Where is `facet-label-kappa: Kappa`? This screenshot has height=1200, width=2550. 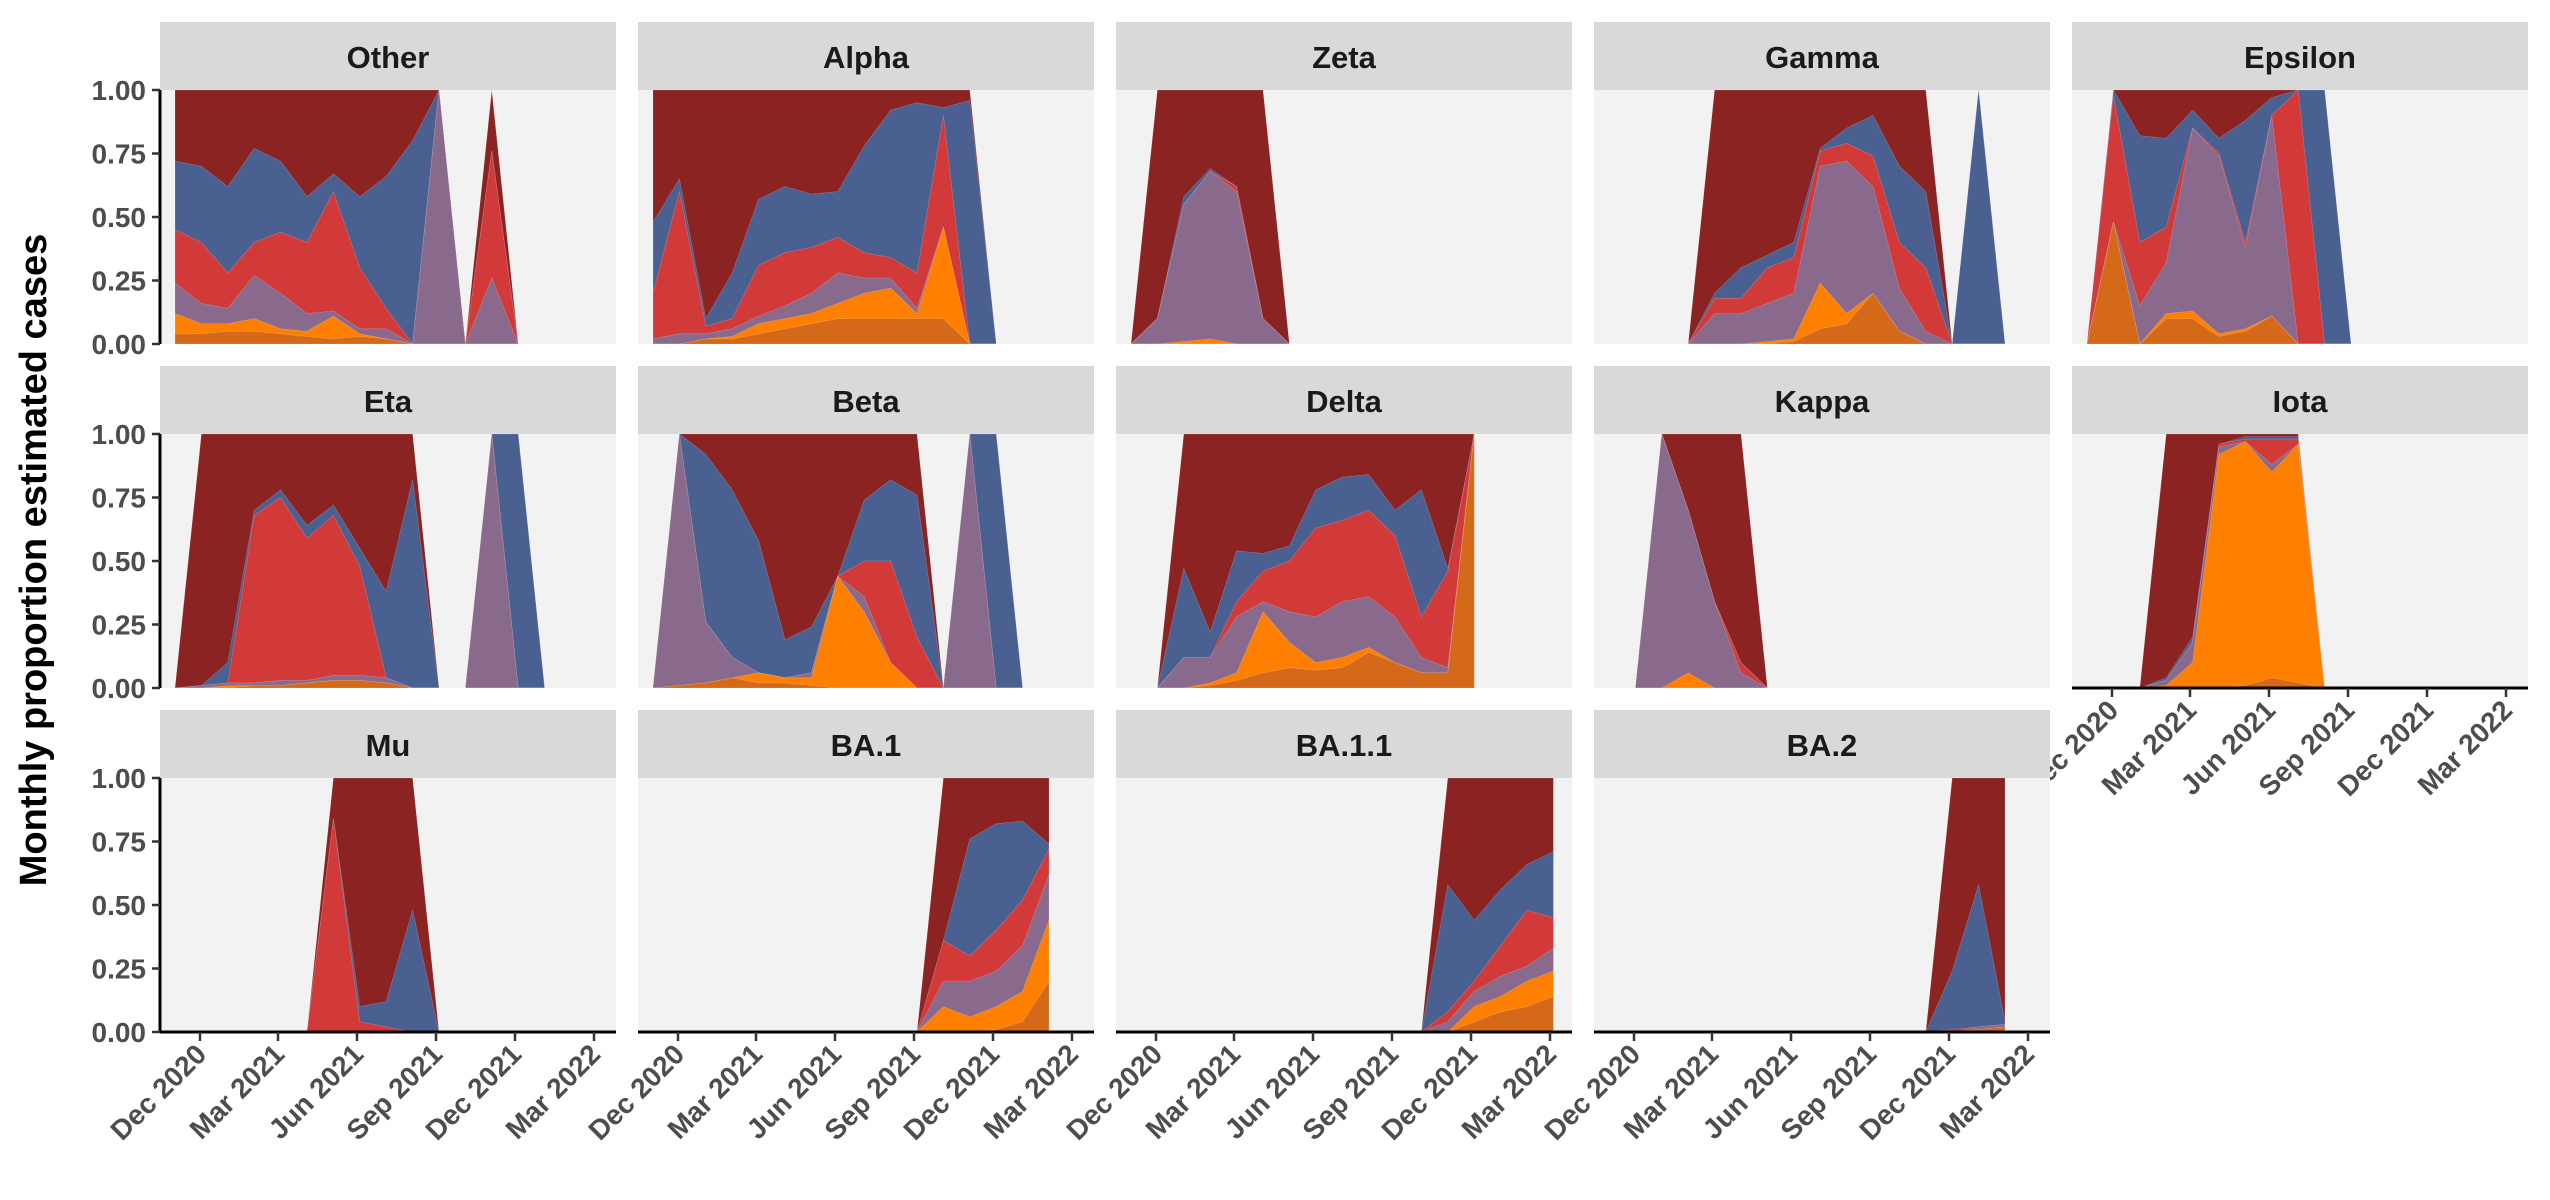
facet-label-kappa: Kappa is located at coordinates (1823, 401).